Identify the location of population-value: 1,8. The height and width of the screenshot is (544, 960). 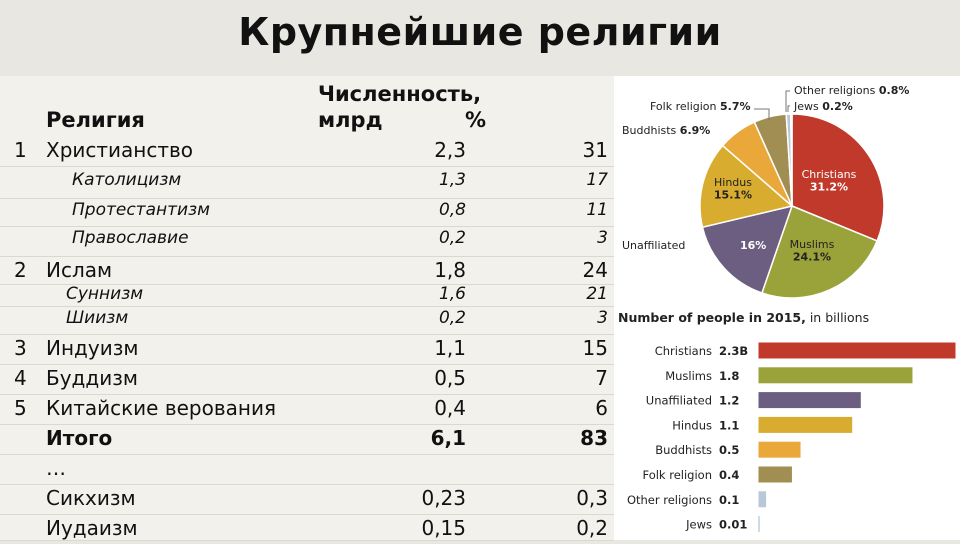
(450, 270).